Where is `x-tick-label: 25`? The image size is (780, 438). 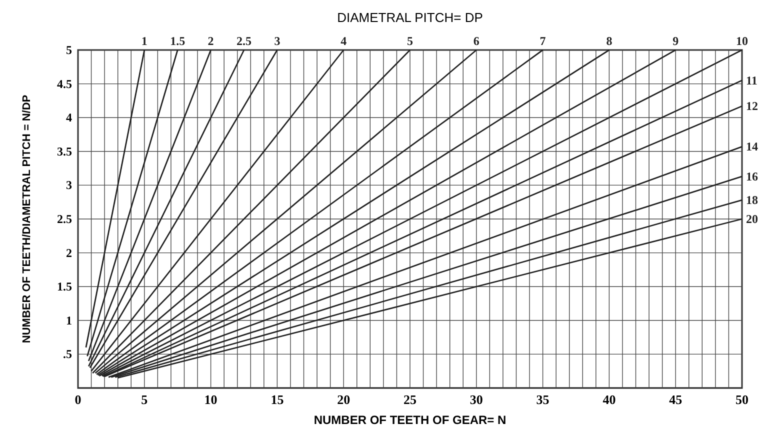 x-tick-label: 25 is located at coordinates (410, 399).